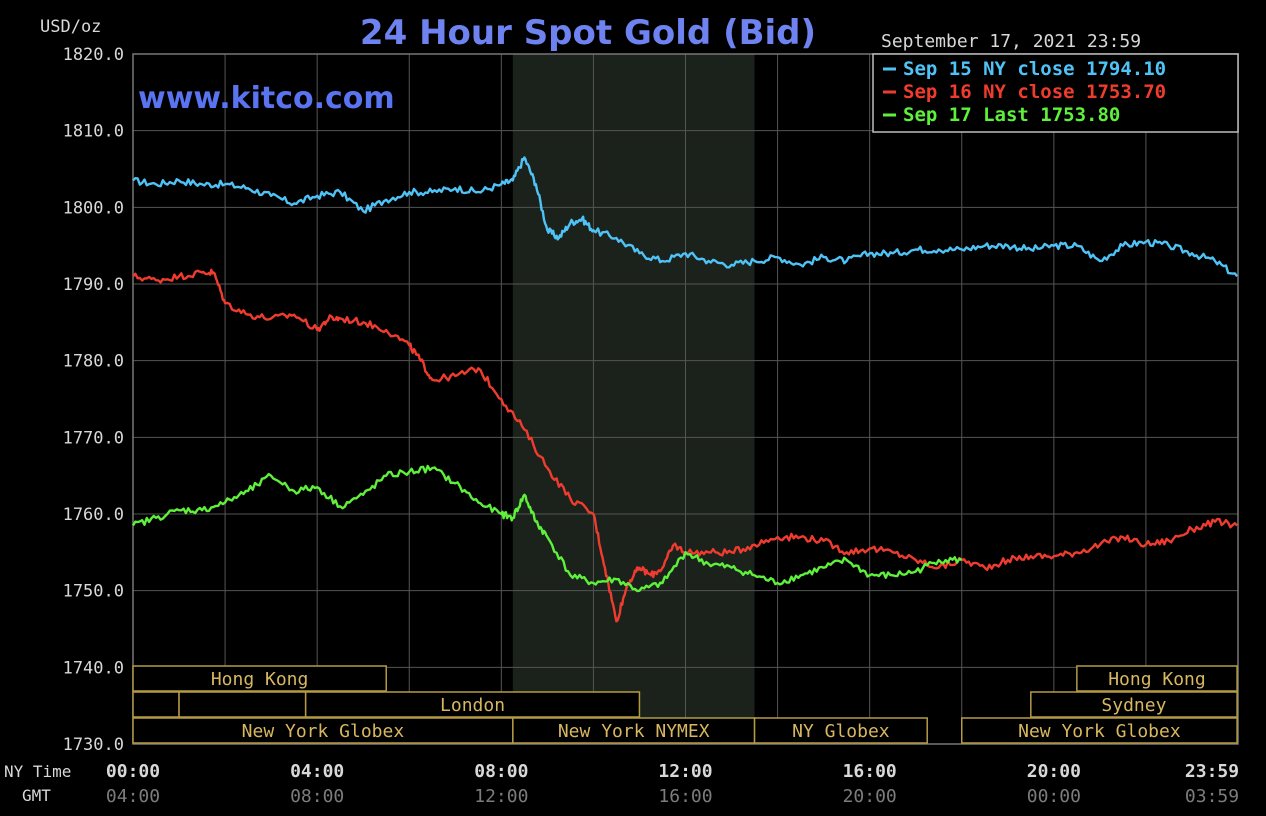  What do you see at coordinates (501, 771) in the screenshot?
I see `x-tick-label-ny: 08:00` at bounding box center [501, 771].